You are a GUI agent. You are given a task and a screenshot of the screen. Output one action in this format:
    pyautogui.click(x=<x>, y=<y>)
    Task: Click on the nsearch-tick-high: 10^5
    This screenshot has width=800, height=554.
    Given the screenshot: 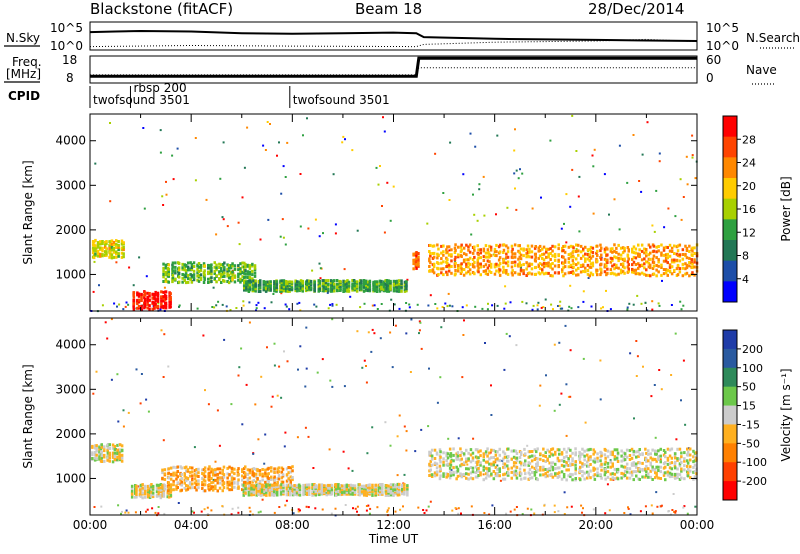 What is the action you would take?
    pyautogui.click(x=722, y=28)
    